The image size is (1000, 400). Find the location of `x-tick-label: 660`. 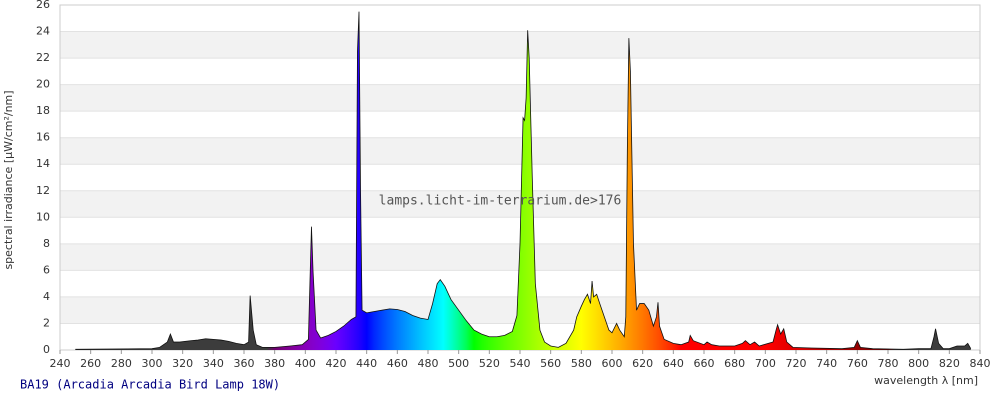

x-tick-label: 660 is located at coordinates (704, 363).